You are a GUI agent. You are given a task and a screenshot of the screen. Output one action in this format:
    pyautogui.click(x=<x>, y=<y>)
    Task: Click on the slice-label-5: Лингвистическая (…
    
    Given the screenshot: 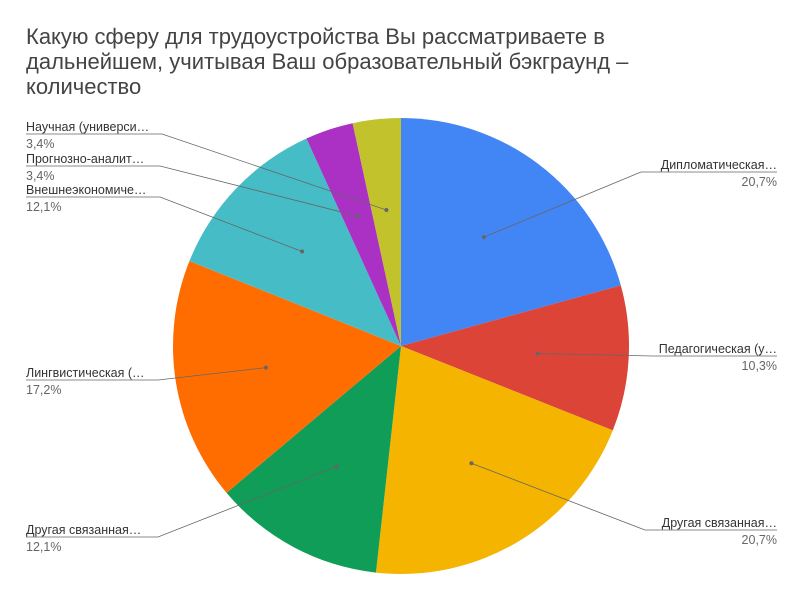 What is the action you would take?
    pyautogui.click(x=85, y=373)
    